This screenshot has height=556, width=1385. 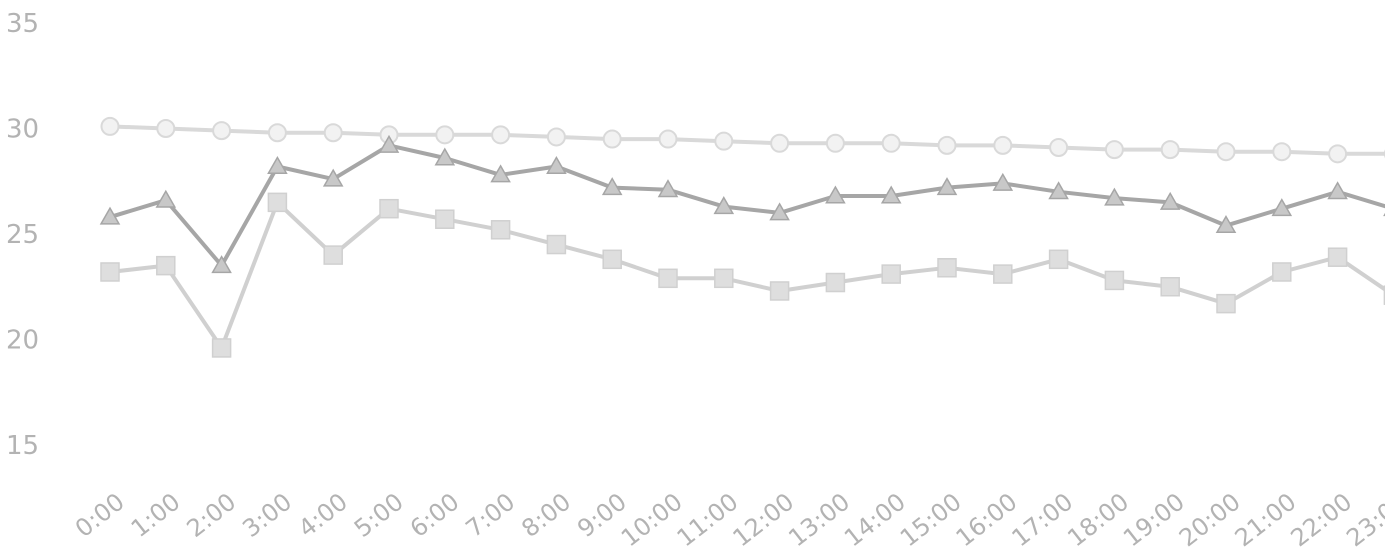 I want to click on x-tick-label: 21:00, so click(x=1266, y=520).